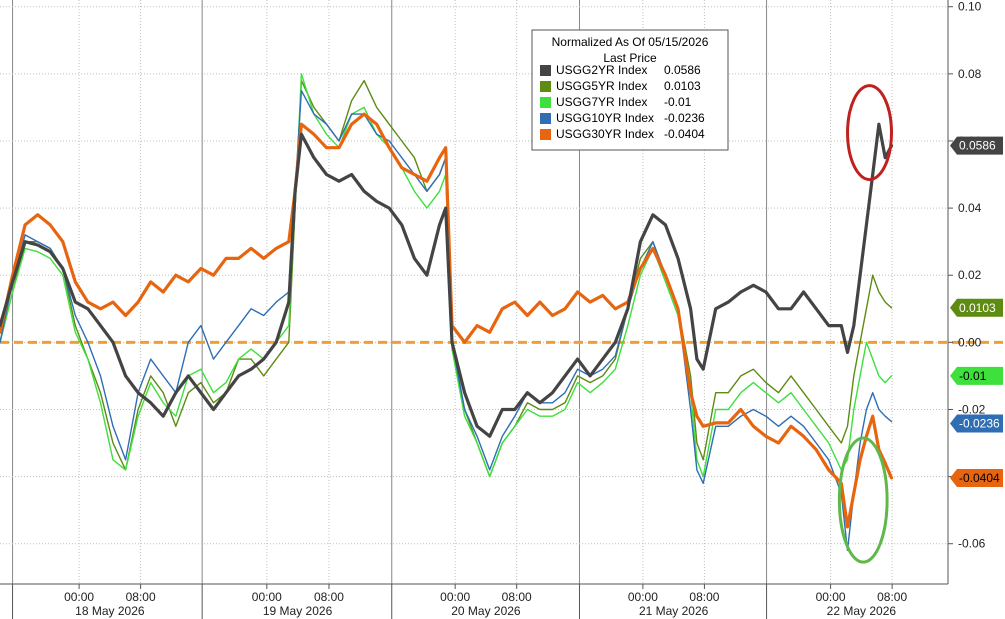 The image size is (1005, 619). What do you see at coordinates (972, 409) in the screenshot?
I see `y-tick-label: -0.02` at bounding box center [972, 409].